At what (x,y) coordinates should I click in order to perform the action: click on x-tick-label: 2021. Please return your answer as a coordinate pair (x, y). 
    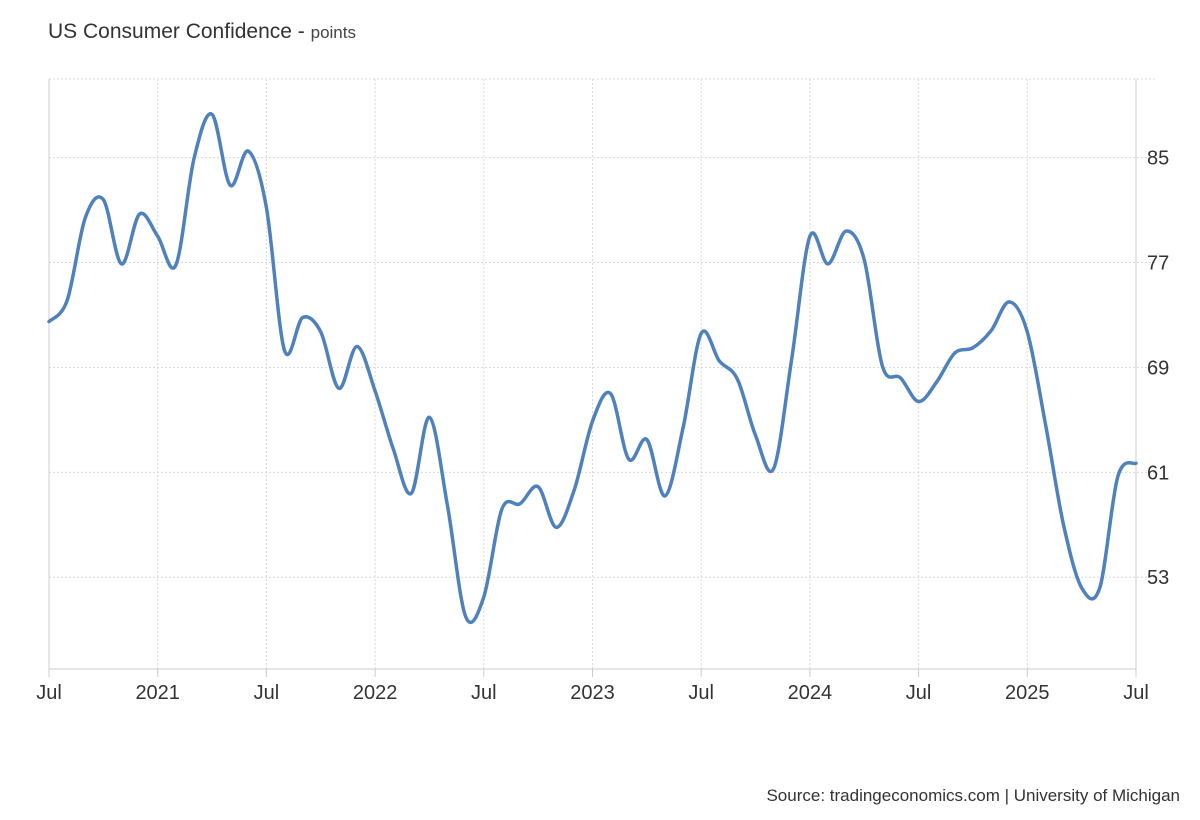
    Looking at the image, I should click on (157, 693).